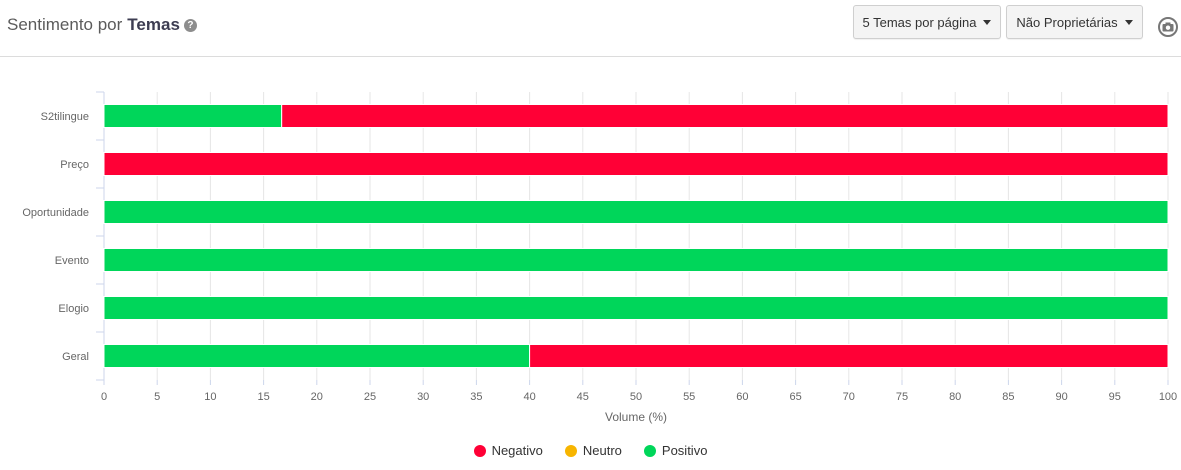  Describe the element at coordinates (72, 261) in the screenshot. I see `y-category-label: Evento` at that location.